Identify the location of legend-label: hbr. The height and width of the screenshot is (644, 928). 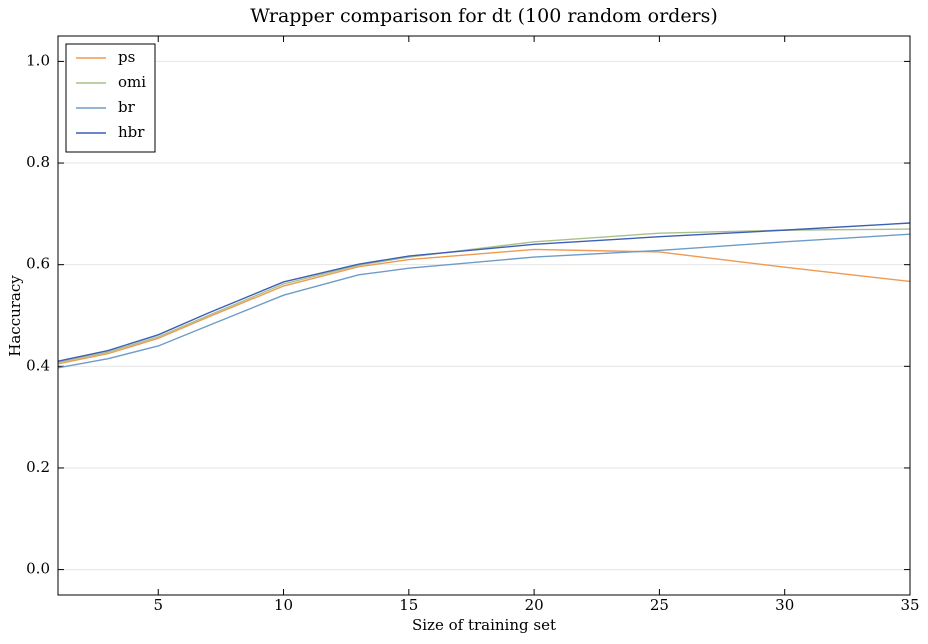
(131, 132).